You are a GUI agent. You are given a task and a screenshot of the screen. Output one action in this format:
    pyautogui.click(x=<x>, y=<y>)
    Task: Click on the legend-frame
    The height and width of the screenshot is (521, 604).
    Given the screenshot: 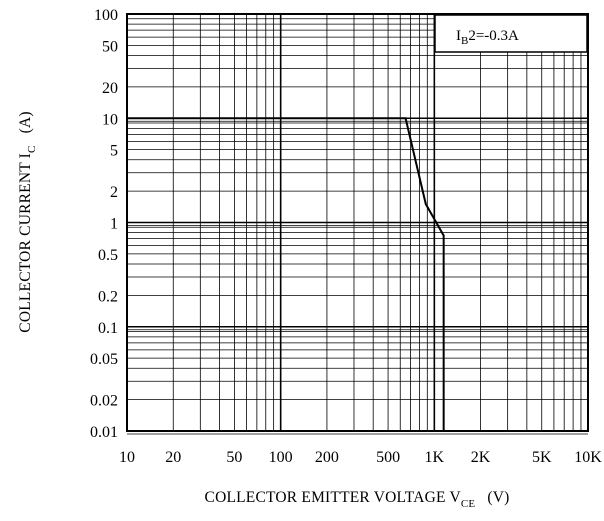 What is the action you would take?
    pyautogui.click(x=511, y=33)
    